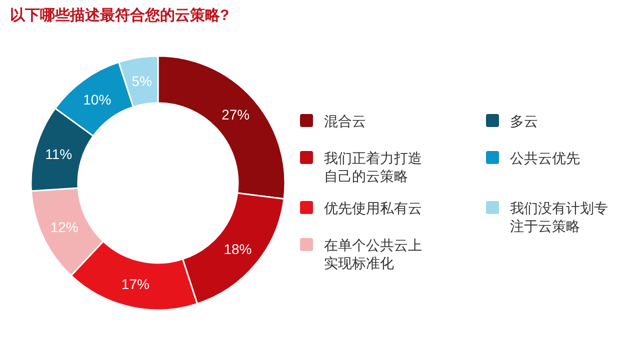 Image resolution: width=640 pixels, height=338 pixels. I want to click on data-label: 10%, so click(97, 99).